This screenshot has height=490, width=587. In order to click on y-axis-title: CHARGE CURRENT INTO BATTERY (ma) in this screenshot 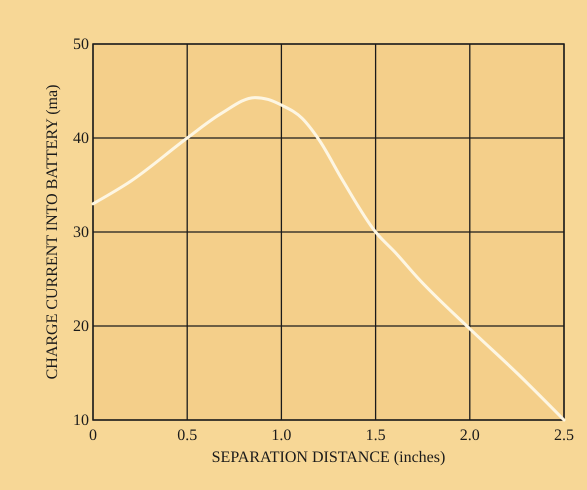, I will do `click(52, 232)`.